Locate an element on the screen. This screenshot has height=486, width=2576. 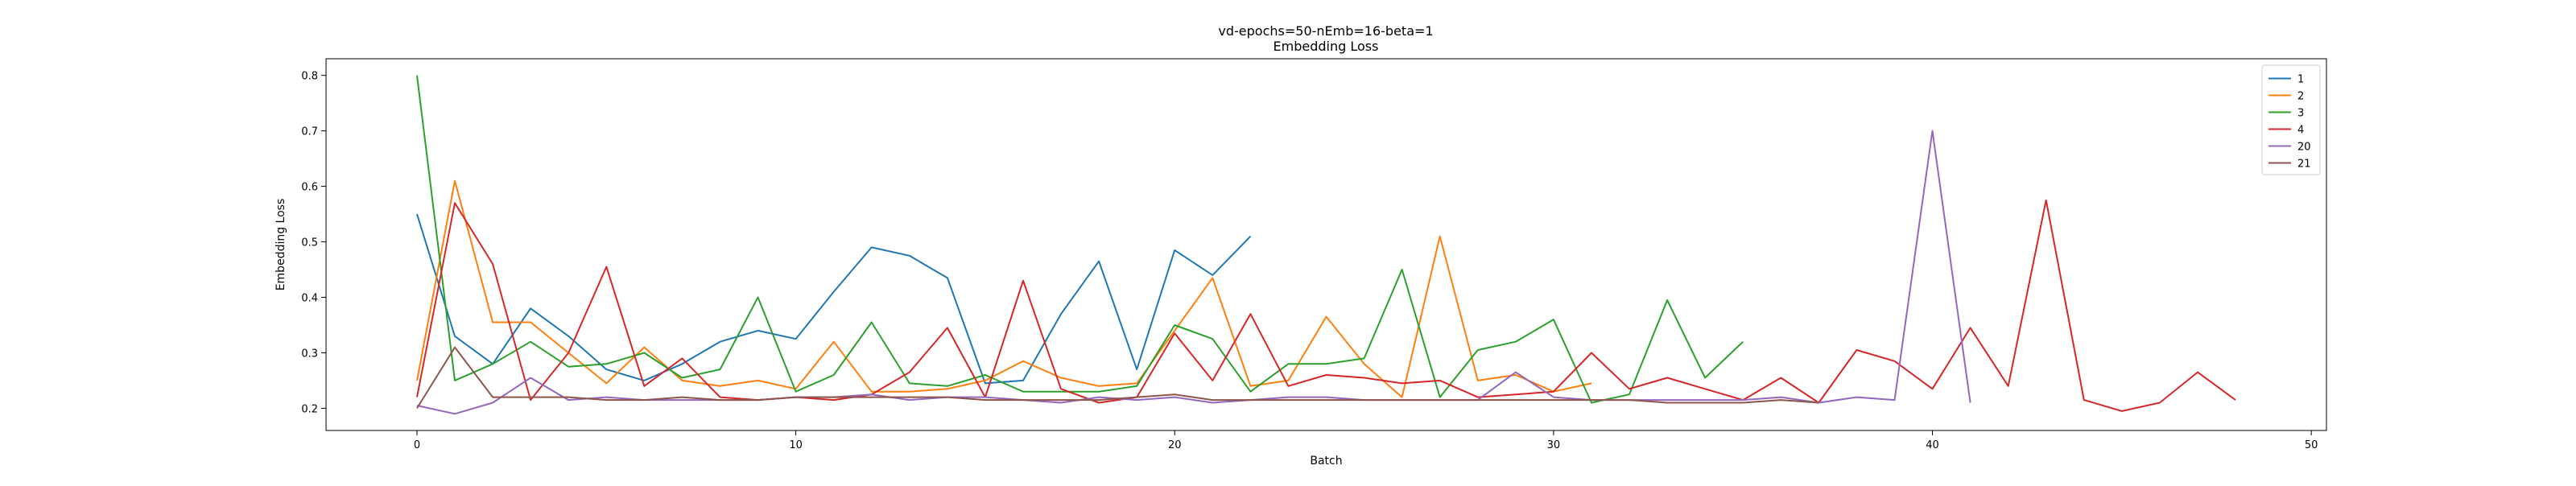
x-axis-label: Batch is located at coordinates (1326, 461).